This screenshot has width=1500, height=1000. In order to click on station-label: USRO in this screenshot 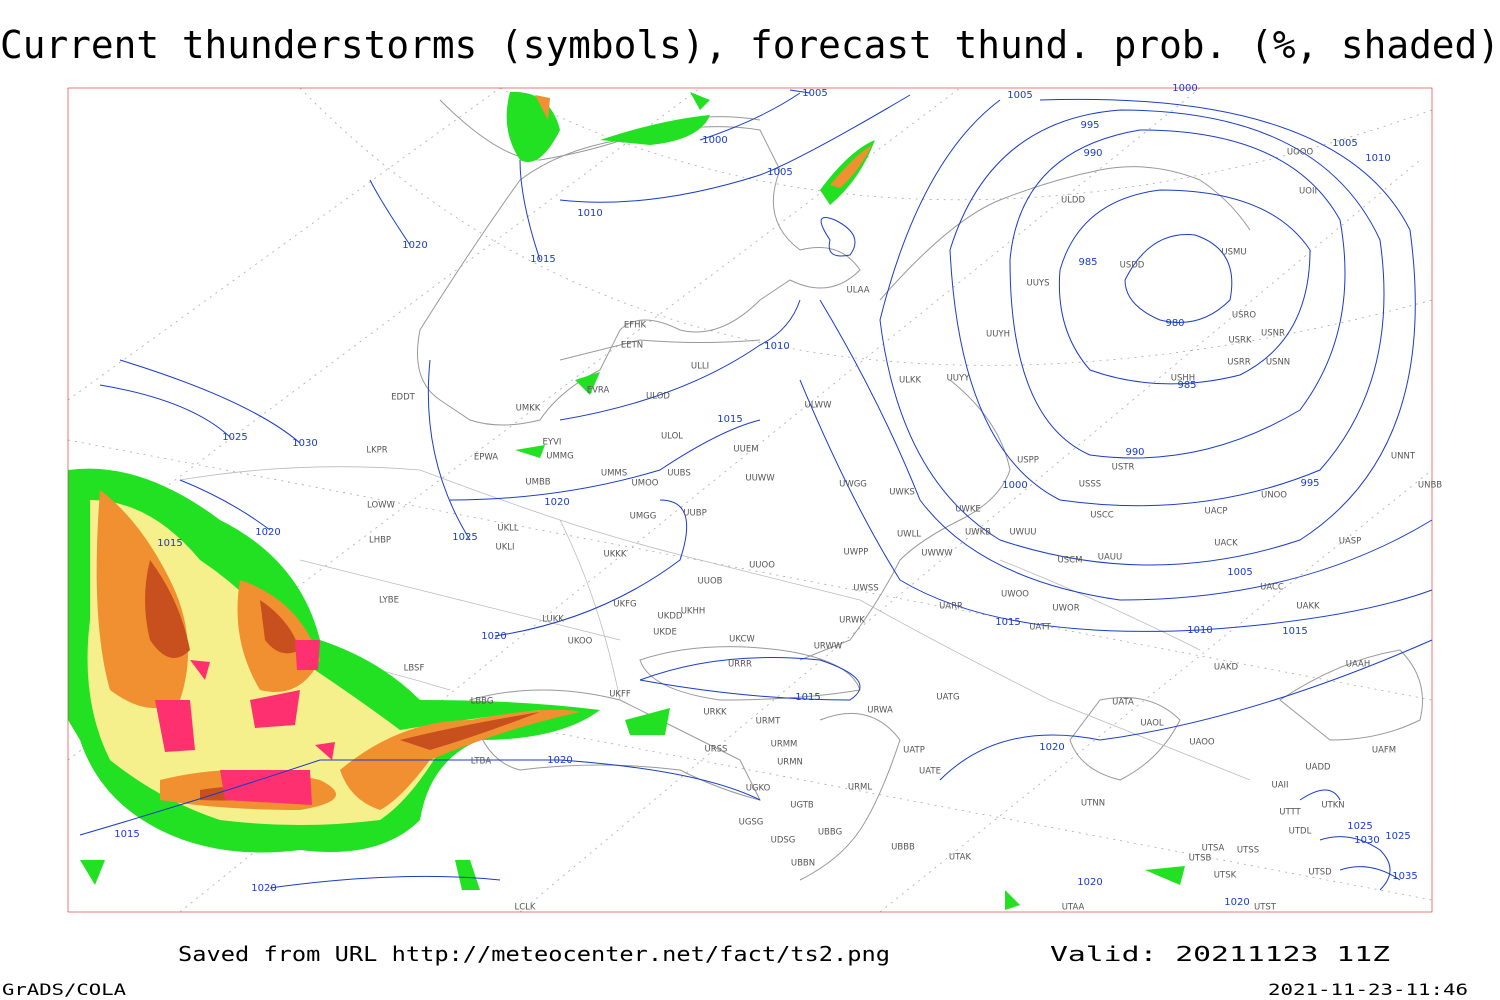, I will do `click(1244, 316)`.